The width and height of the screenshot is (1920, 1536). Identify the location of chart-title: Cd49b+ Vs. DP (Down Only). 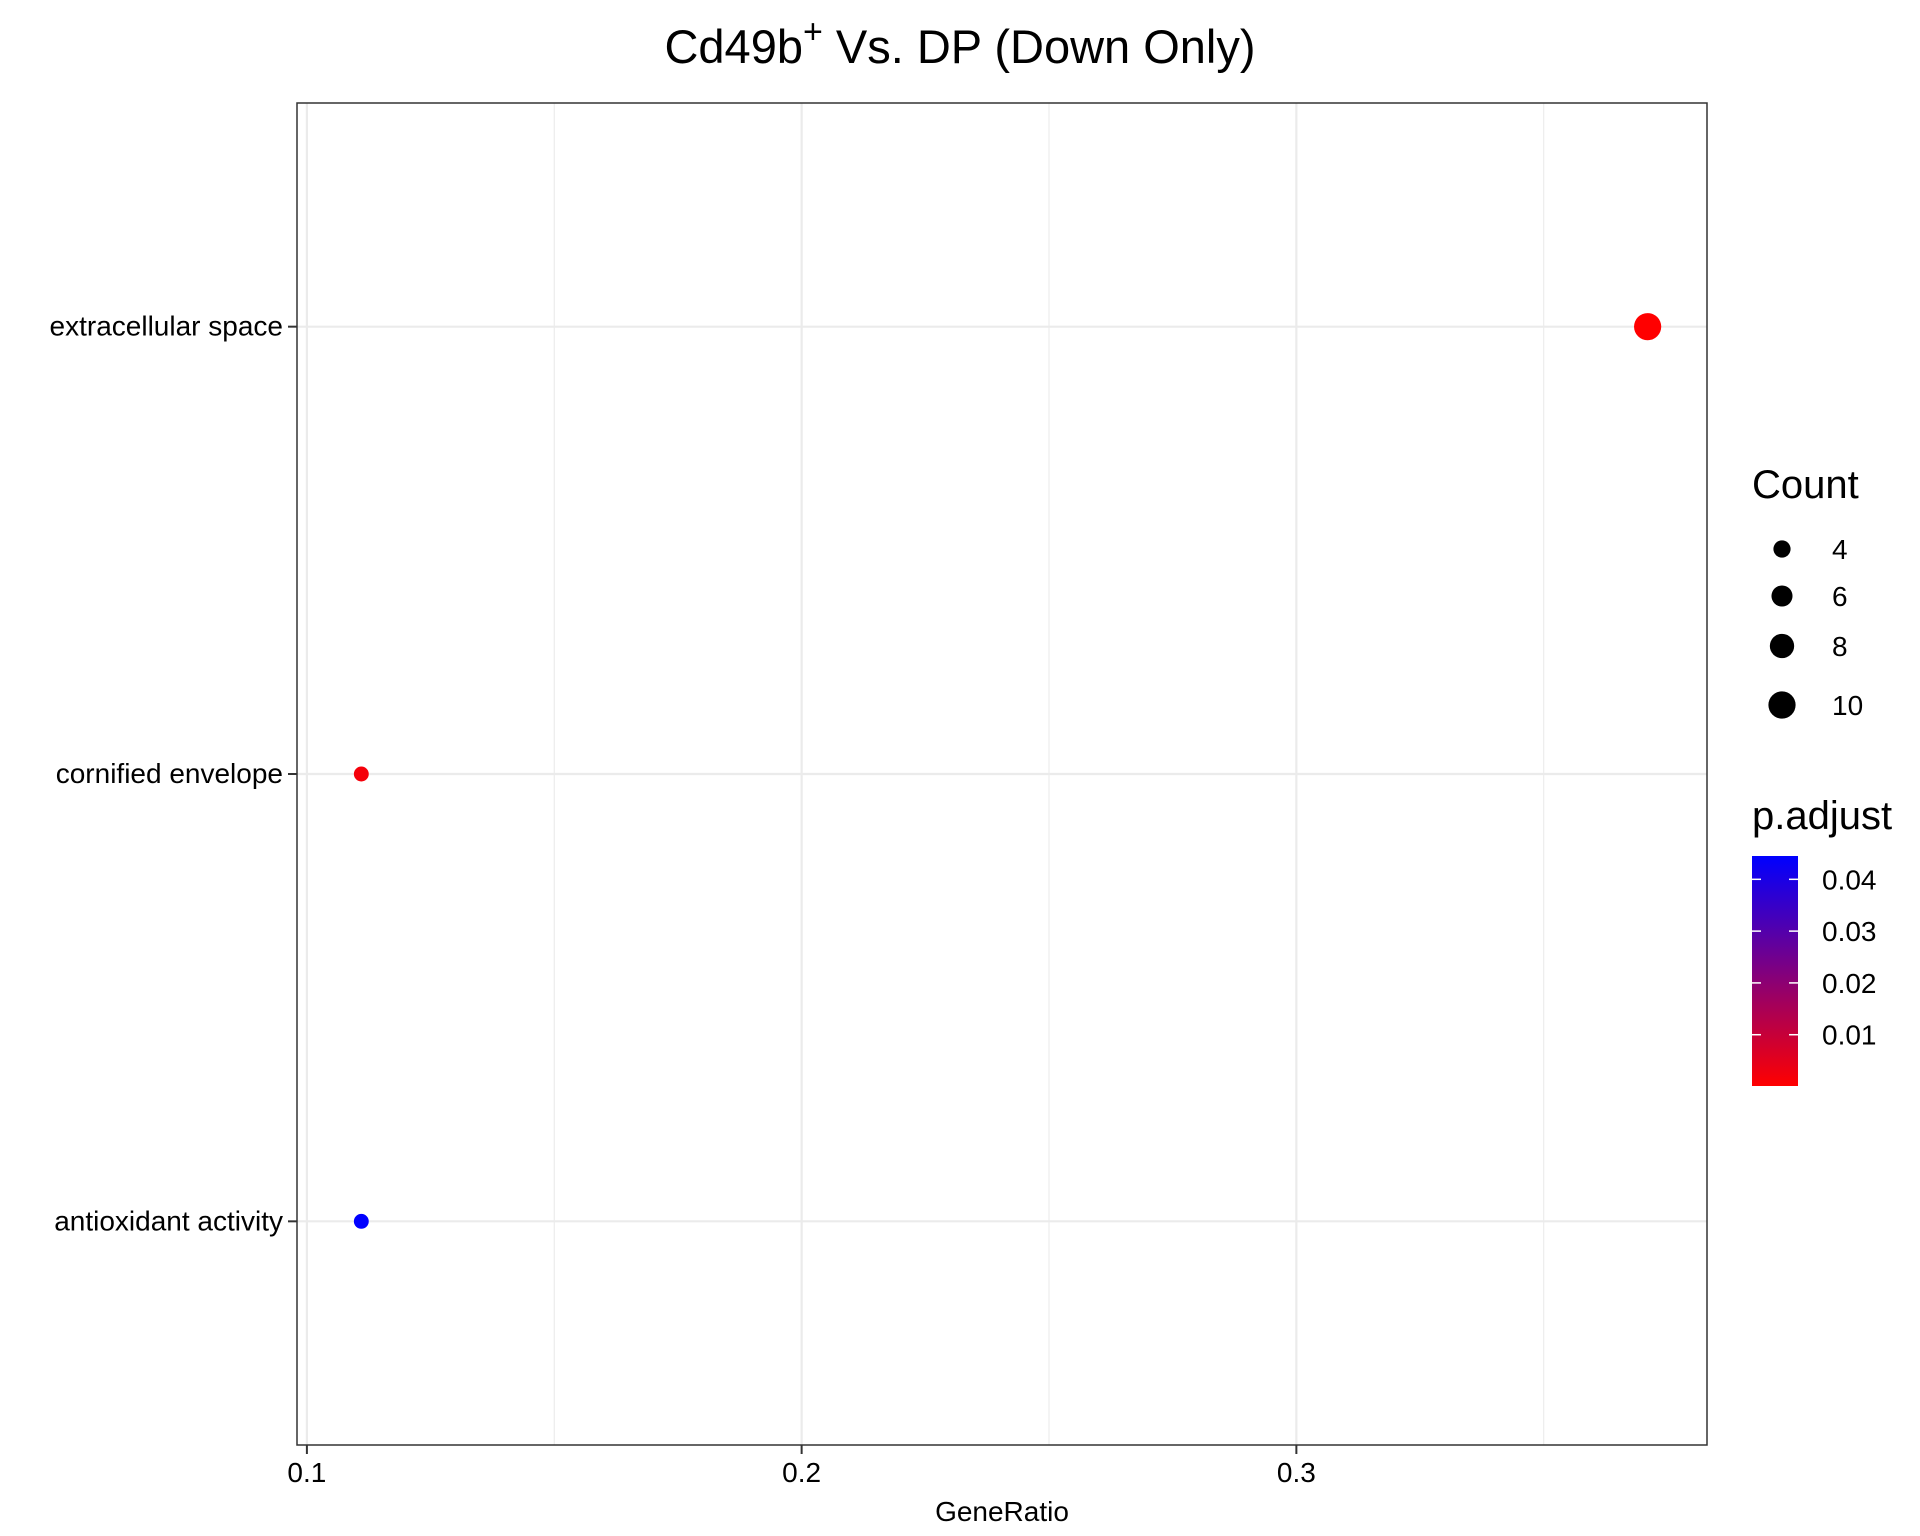
(959, 43).